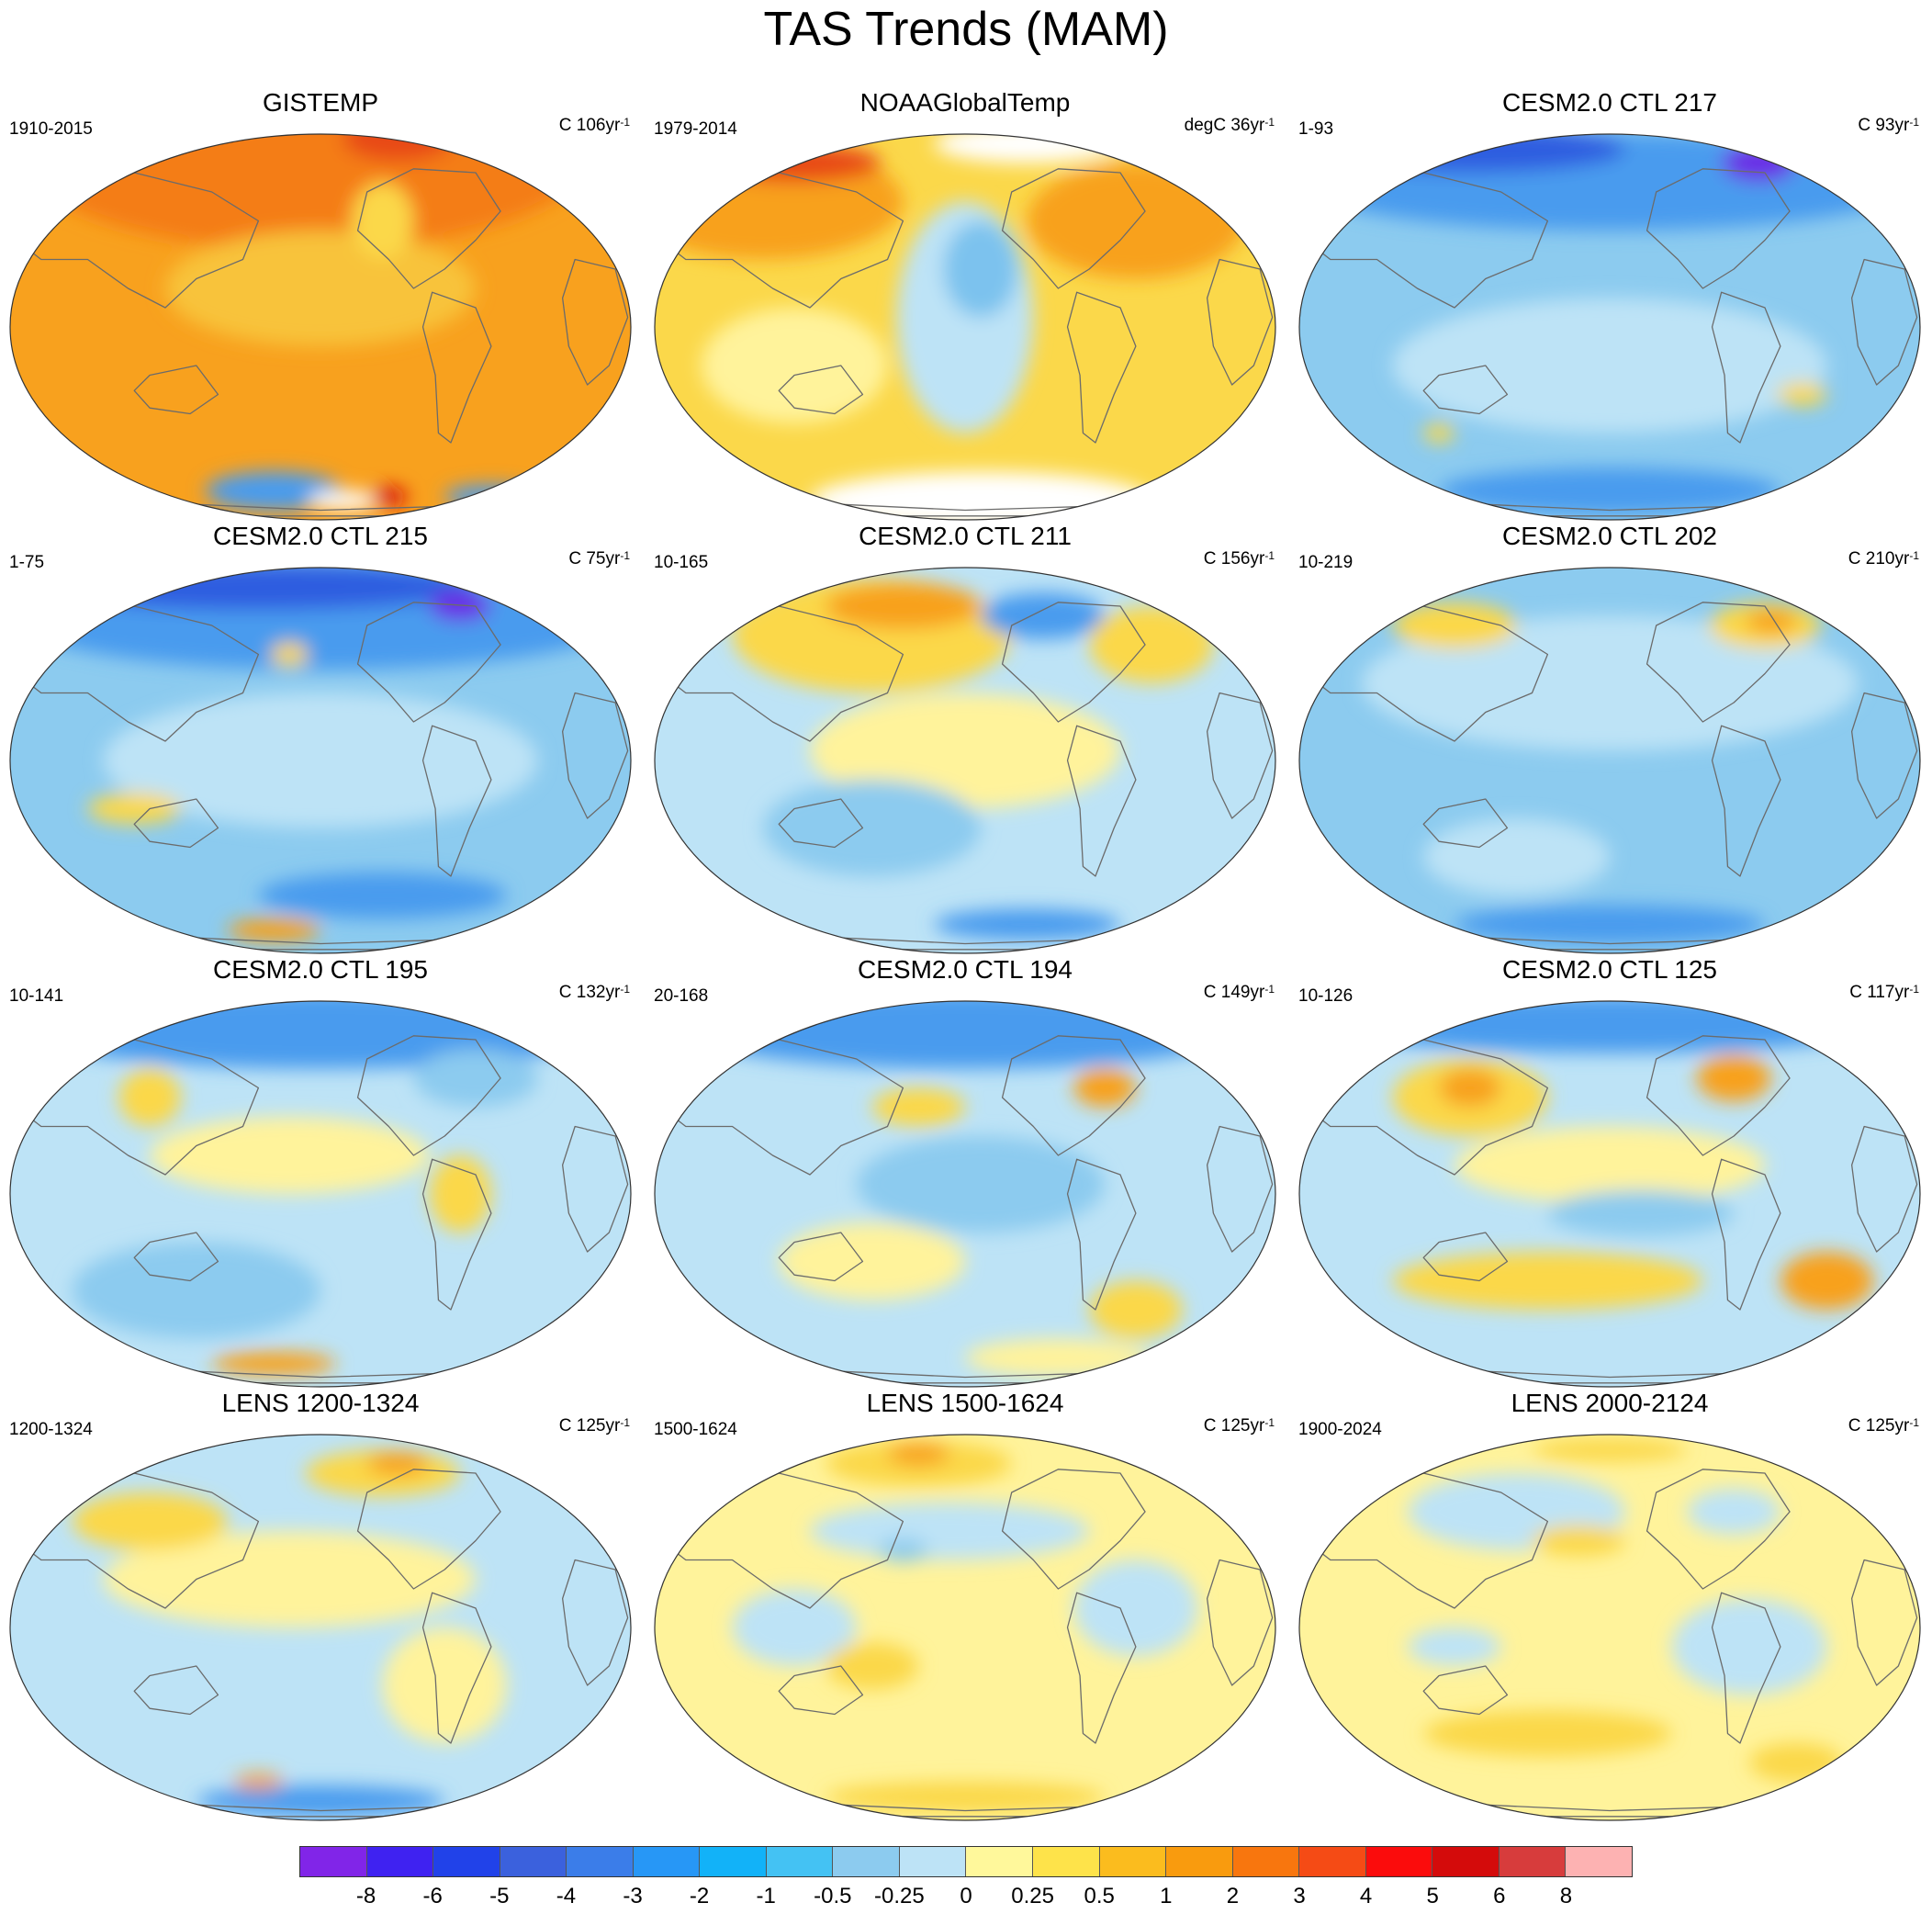 This screenshot has width=1932, height=1914. What do you see at coordinates (51, 129) in the screenshot?
I see `panel-period: 1910-2015` at bounding box center [51, 129].